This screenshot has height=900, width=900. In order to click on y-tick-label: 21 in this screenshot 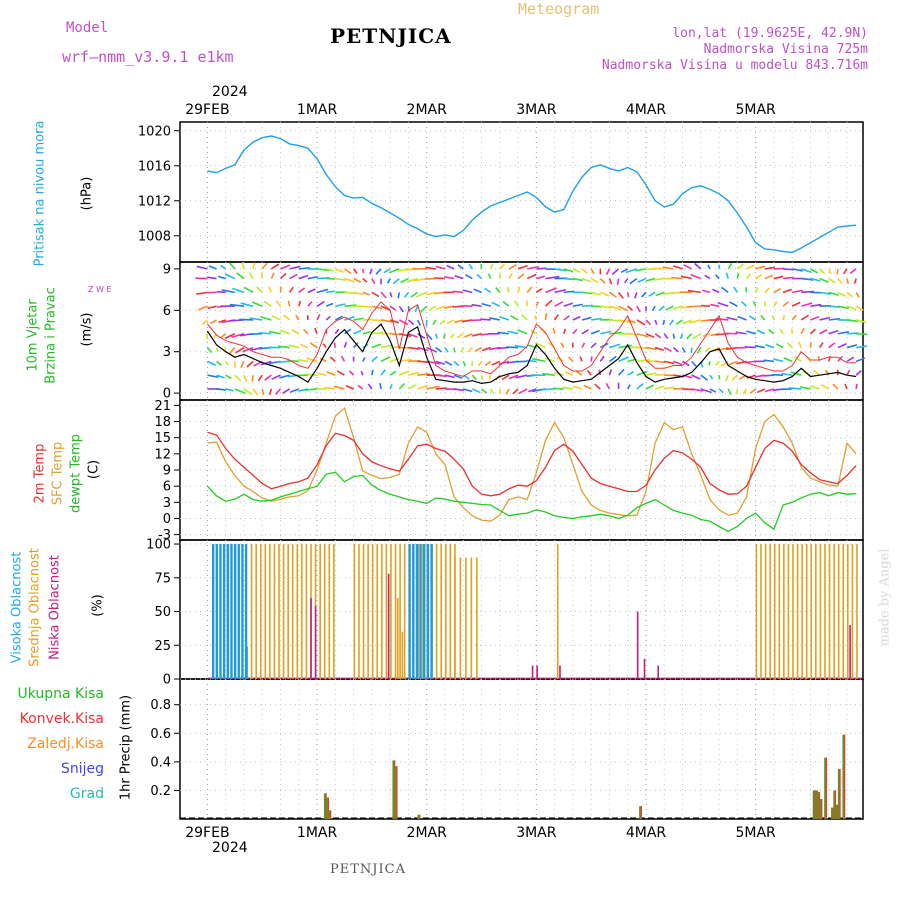, I will do `click(162, 406)`.